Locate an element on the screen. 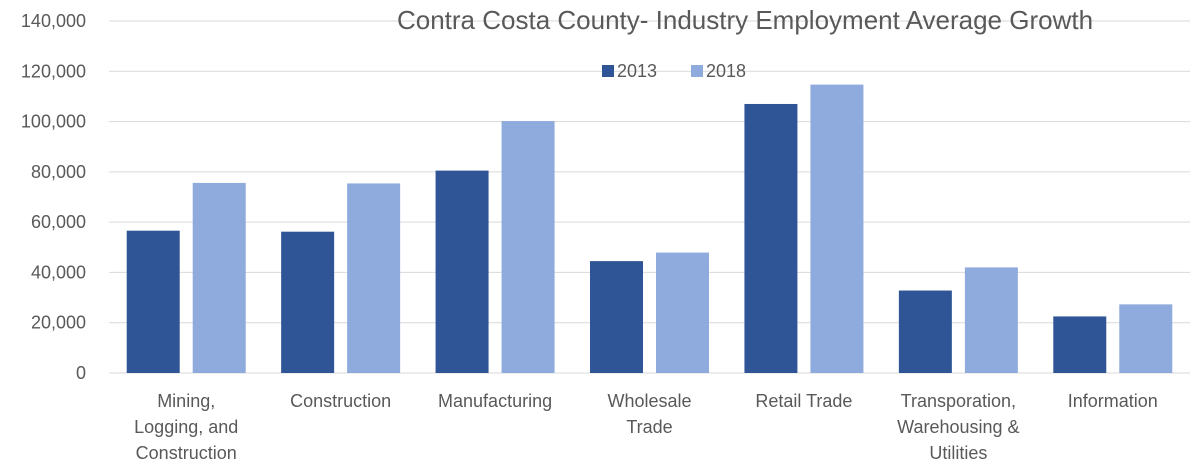 The image size is (1202, 473). y-tick-label: 40,000 is located at coordinates (58, 272).